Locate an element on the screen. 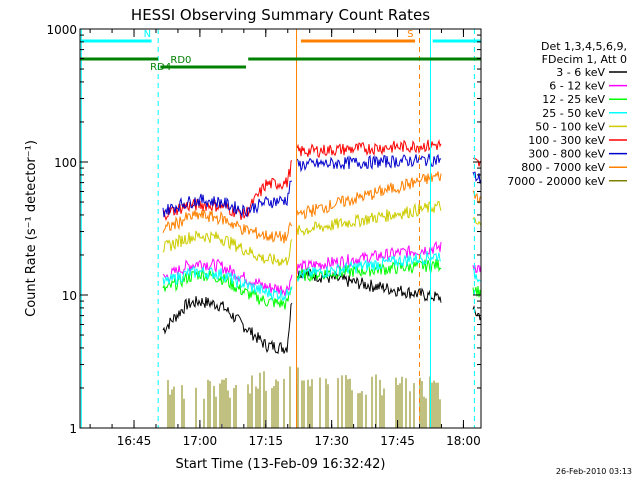 The image size is (640, 480). flag-label-4: RD0 is located at coordinates (180, 60).